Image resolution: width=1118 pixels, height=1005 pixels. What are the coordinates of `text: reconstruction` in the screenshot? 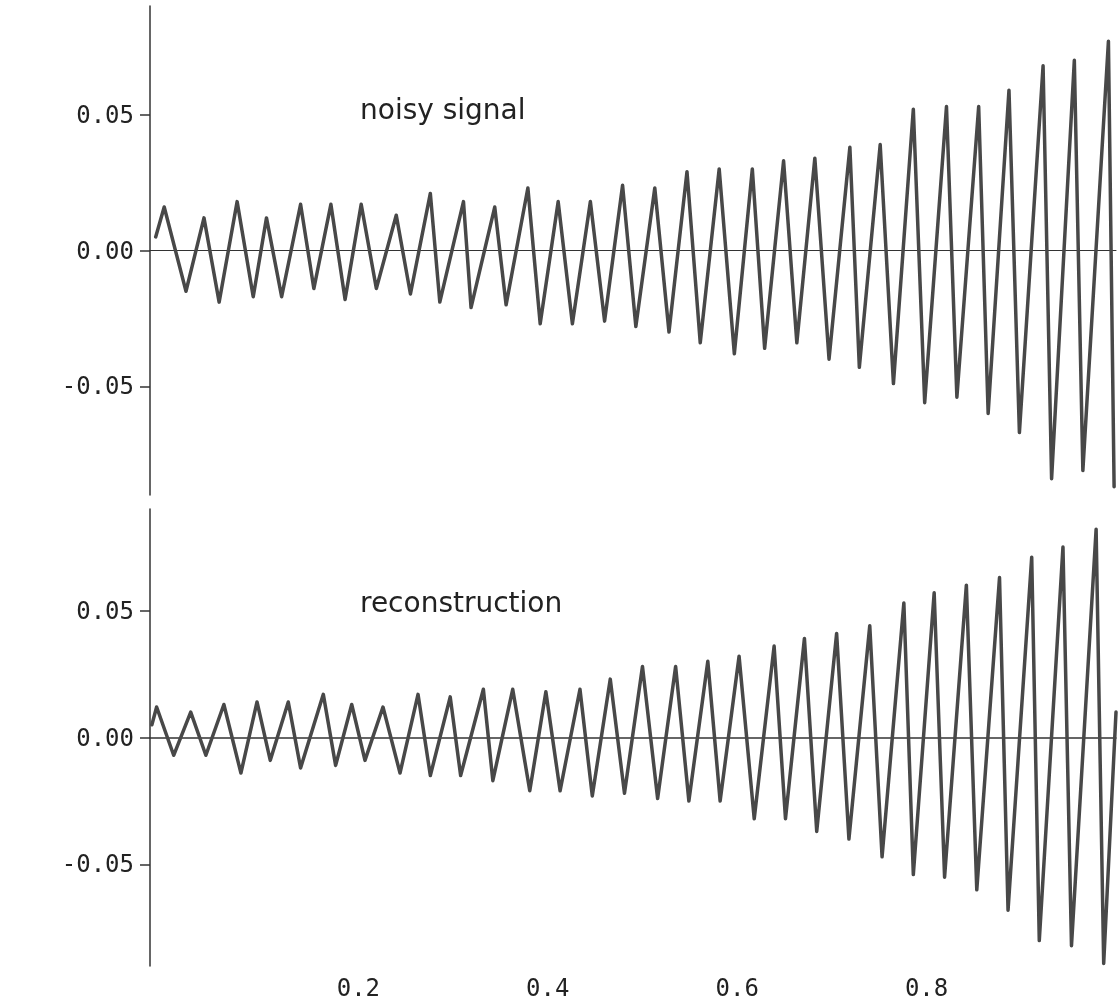 It's located at (461, 601).